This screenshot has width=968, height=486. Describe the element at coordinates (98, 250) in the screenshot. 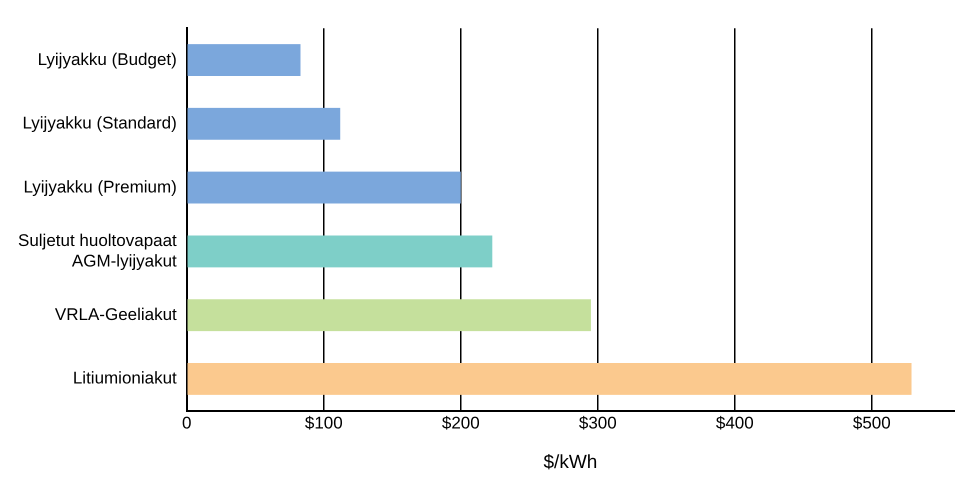

I see `y-tick-label: Suljetut huoltovapaat AGM-lyijyakut` at that location.